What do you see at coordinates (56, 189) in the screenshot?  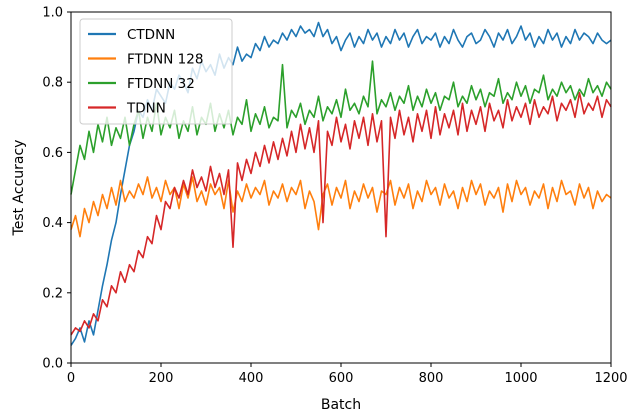 I see `y-axis-ticks: 0.0 0.2 0.4 0.6 0.8 1.0` at bounding box center [56, 189].